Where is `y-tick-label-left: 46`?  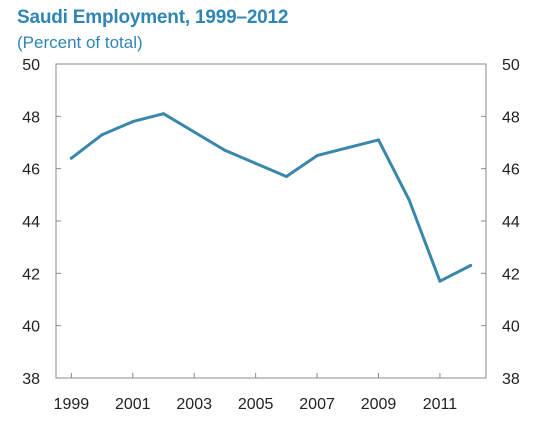
y-tick-label-left: 46 is located at coordinates (31, 170).